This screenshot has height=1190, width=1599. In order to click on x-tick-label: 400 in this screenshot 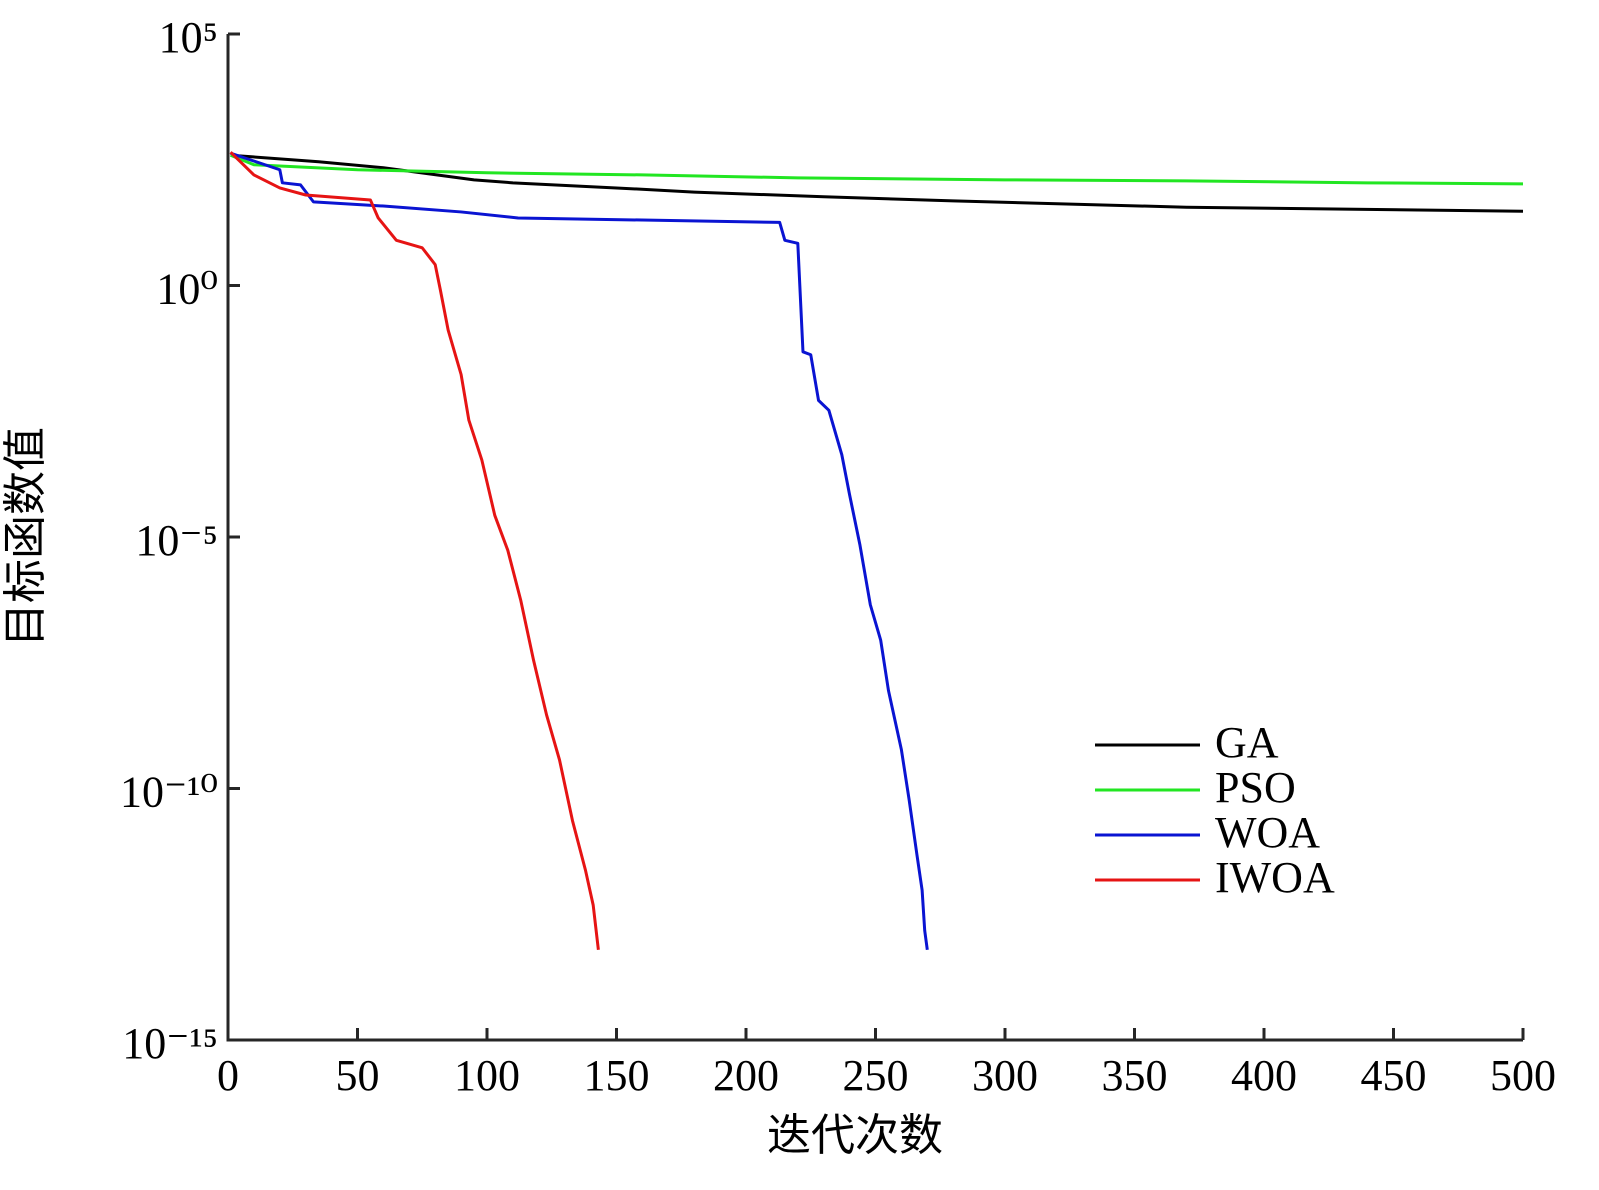, I will do `click(1264, 1075)`.